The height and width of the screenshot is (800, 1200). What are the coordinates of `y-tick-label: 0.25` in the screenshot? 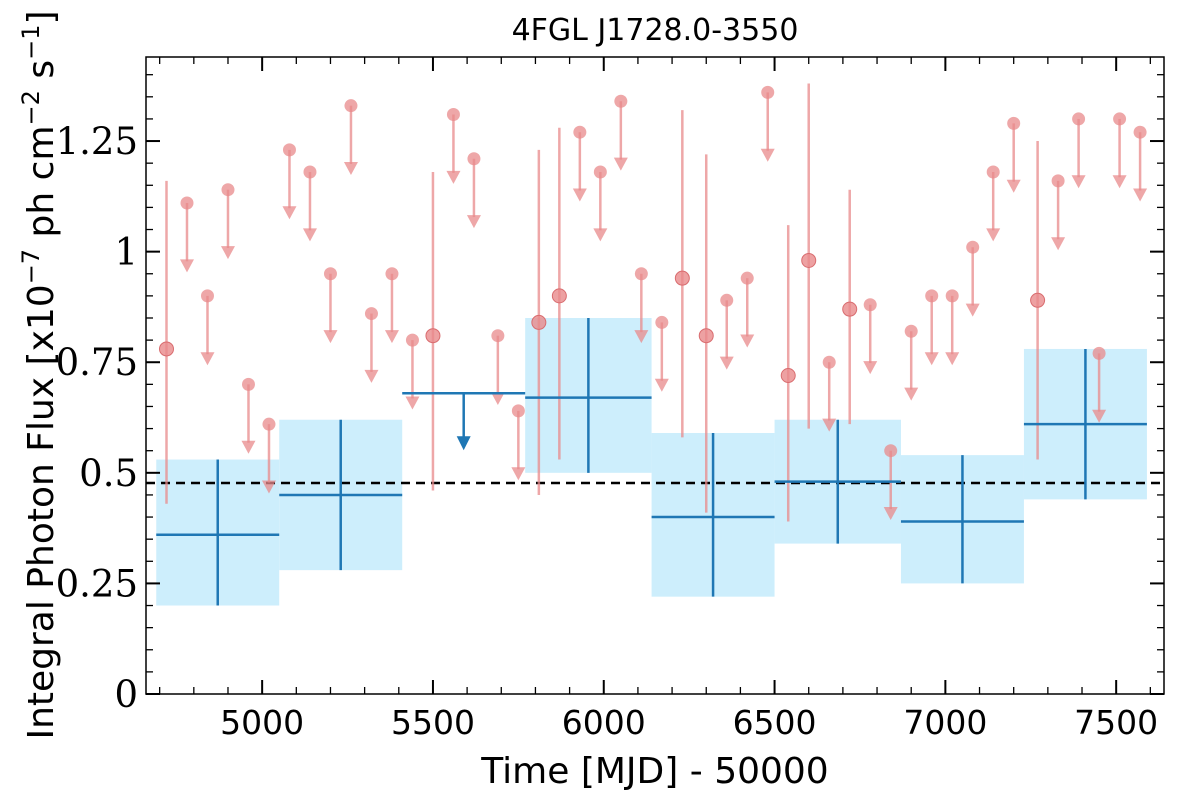 It's located at (97, 583).